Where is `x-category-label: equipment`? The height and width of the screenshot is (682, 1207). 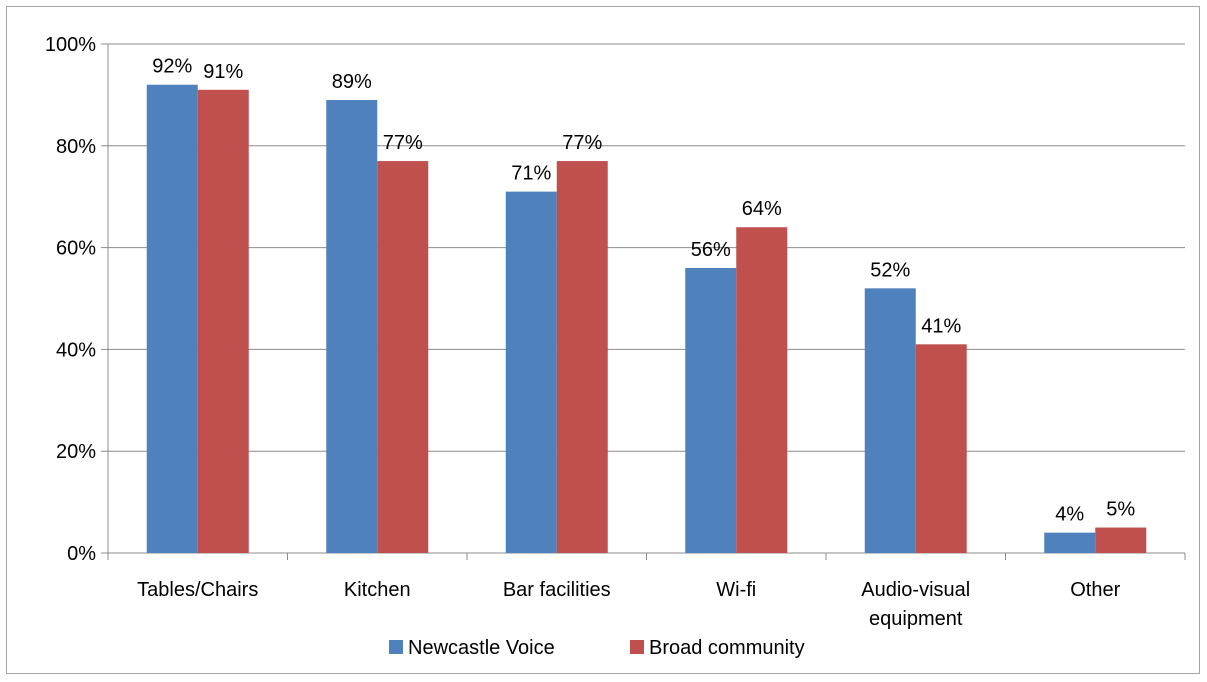 x-category-label: equipment is located at coordinates (916, 619).